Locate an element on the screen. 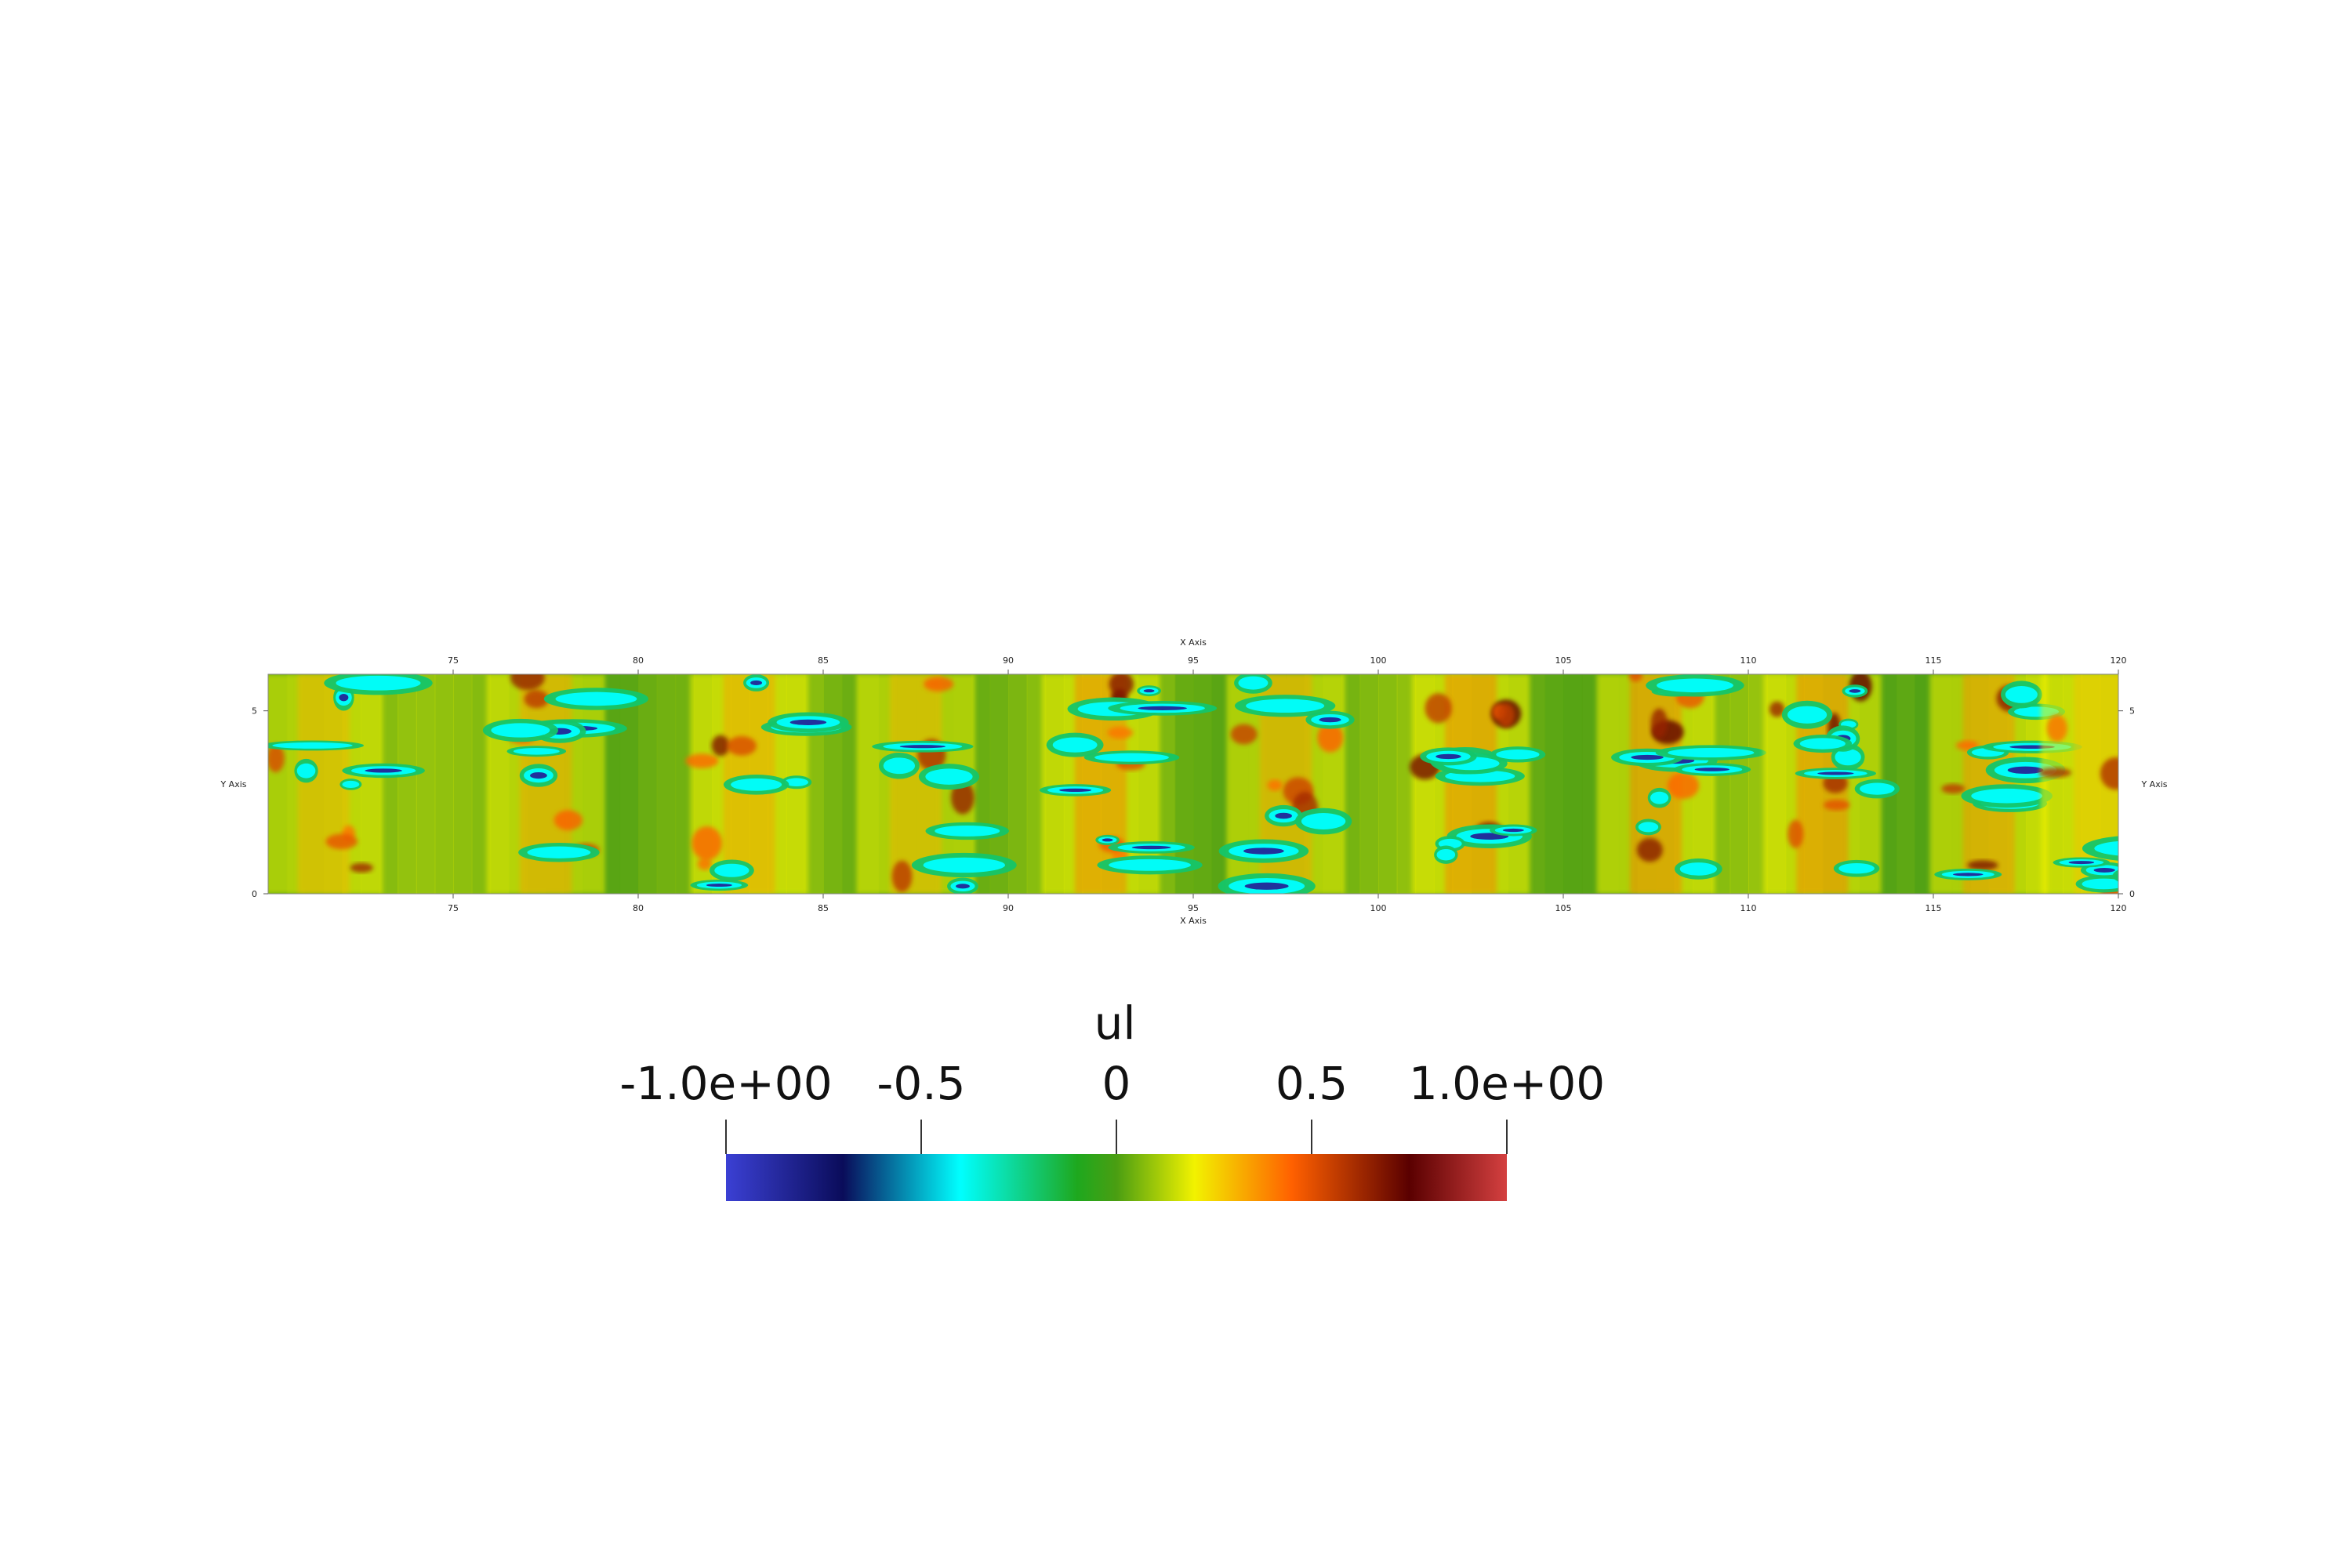  x-tick-label-top: 85 is located at coordinates (824, 660).